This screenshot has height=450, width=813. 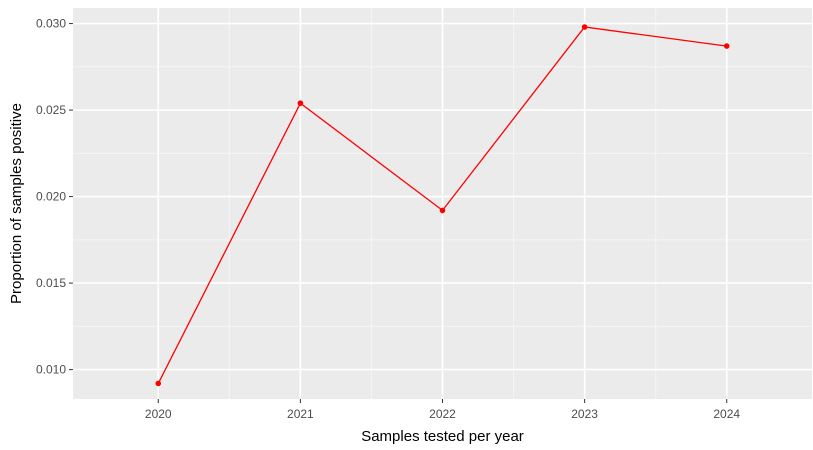 What do you see at coordinates (726, 414) in the screenshot?
I see `x-tick-label: 2024` at bounding box center [726, 414].